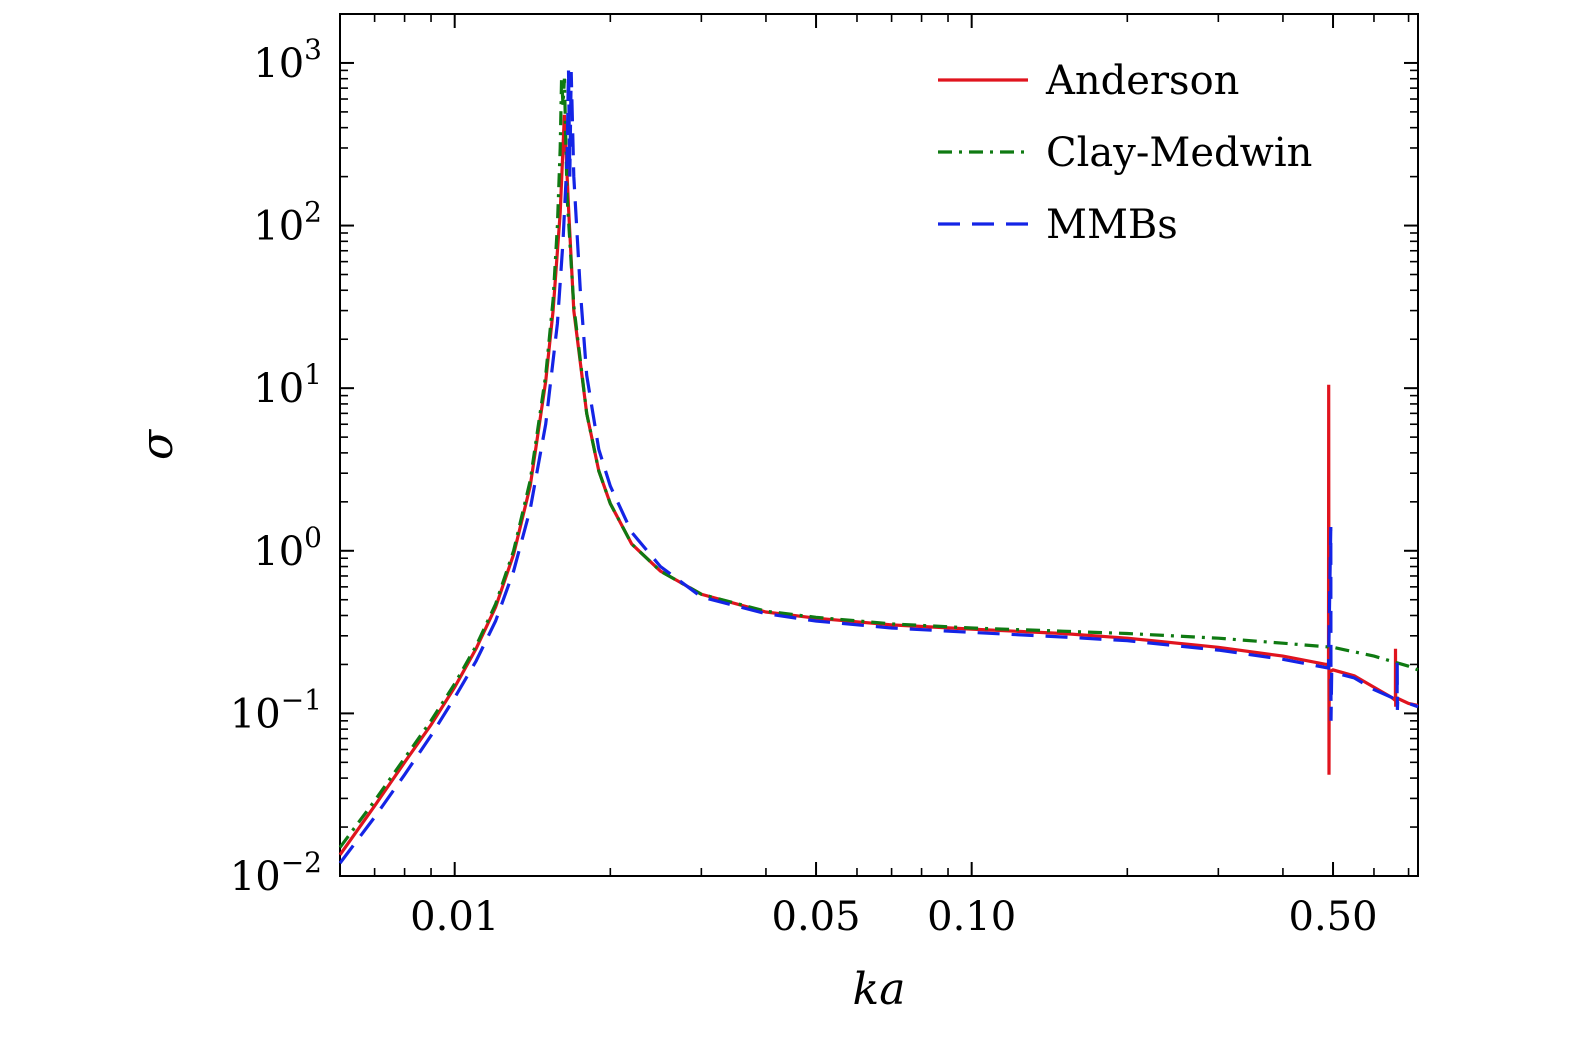  Describe the element at coordinates (1333, 917) in the screenshot. I see `x-tick-label: 0.50` at that location.